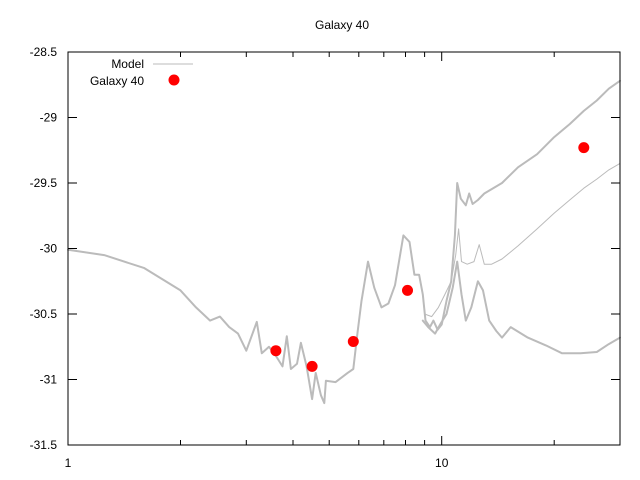 The image size is (640, 480). I want to click on y-tick-label-1: -29, so click(49, 118).